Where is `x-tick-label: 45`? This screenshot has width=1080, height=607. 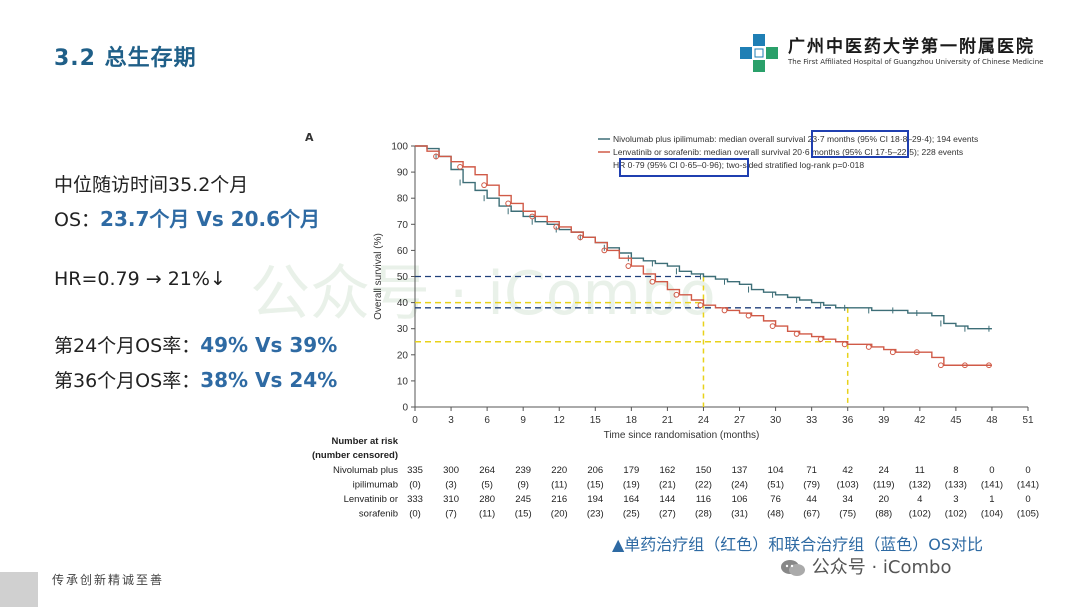
x-tick-label: 45 is located at coordinates (956, 420).